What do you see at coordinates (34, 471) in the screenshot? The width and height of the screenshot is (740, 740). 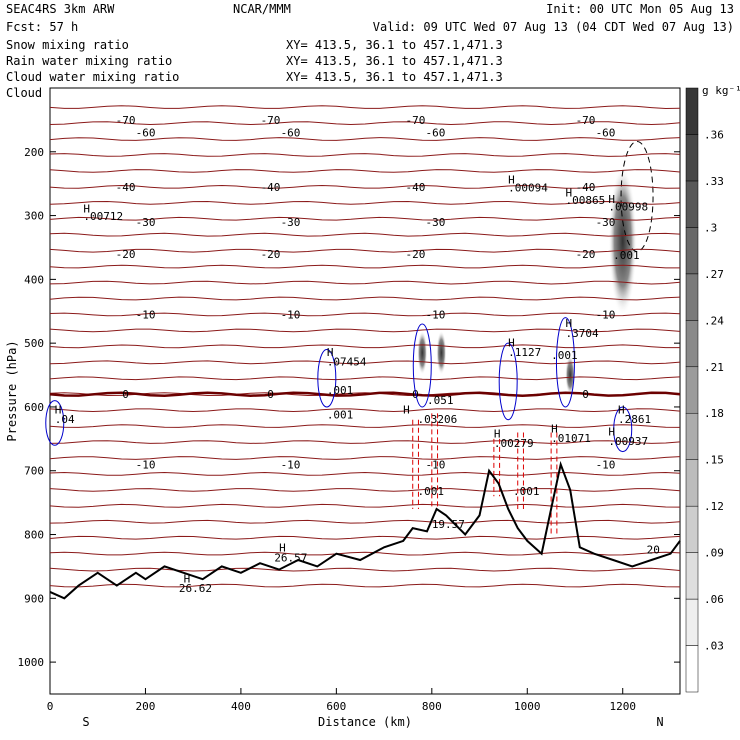 I see `y-tick-label: 700` at bounding box center [34, 471].